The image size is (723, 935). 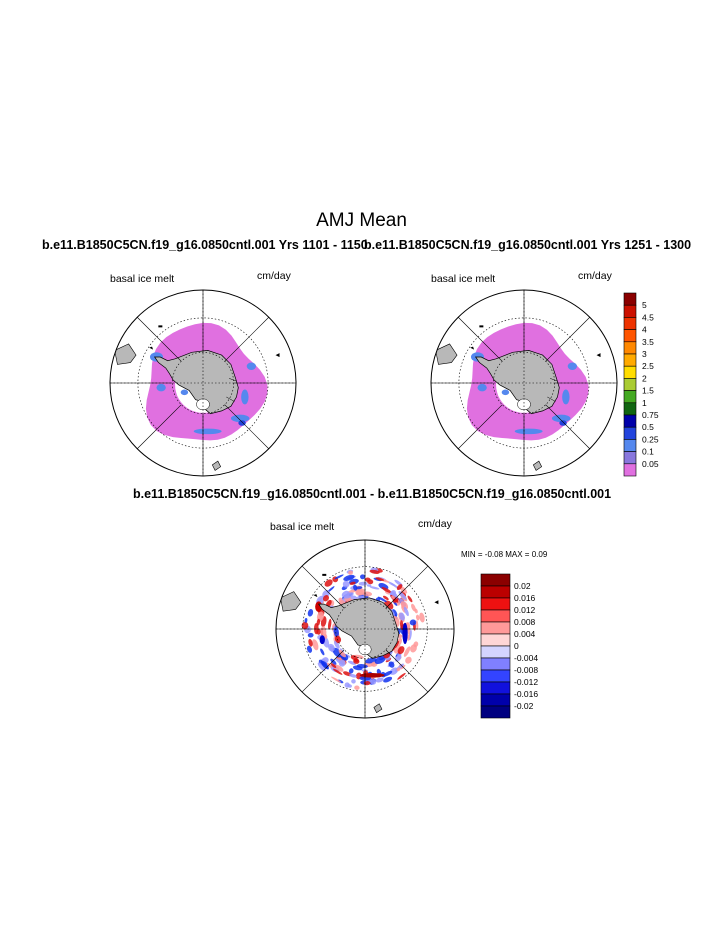 What do you see at coordinates (525, 598) in the screenshot?
I see `colorbar-label: 0.016` at bounding box center [525, 598].